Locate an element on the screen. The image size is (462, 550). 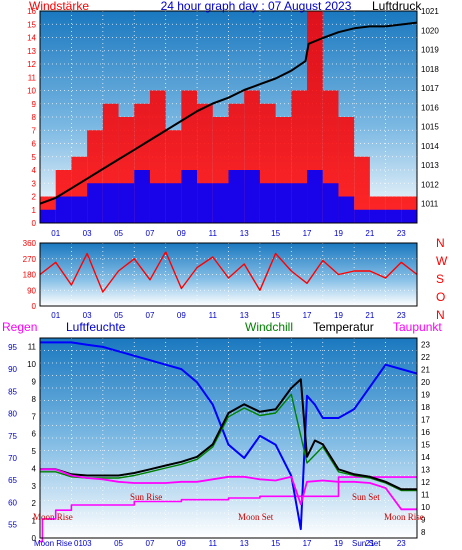
y-tick-temp-label: 23 is located at coordinates (425, 344).